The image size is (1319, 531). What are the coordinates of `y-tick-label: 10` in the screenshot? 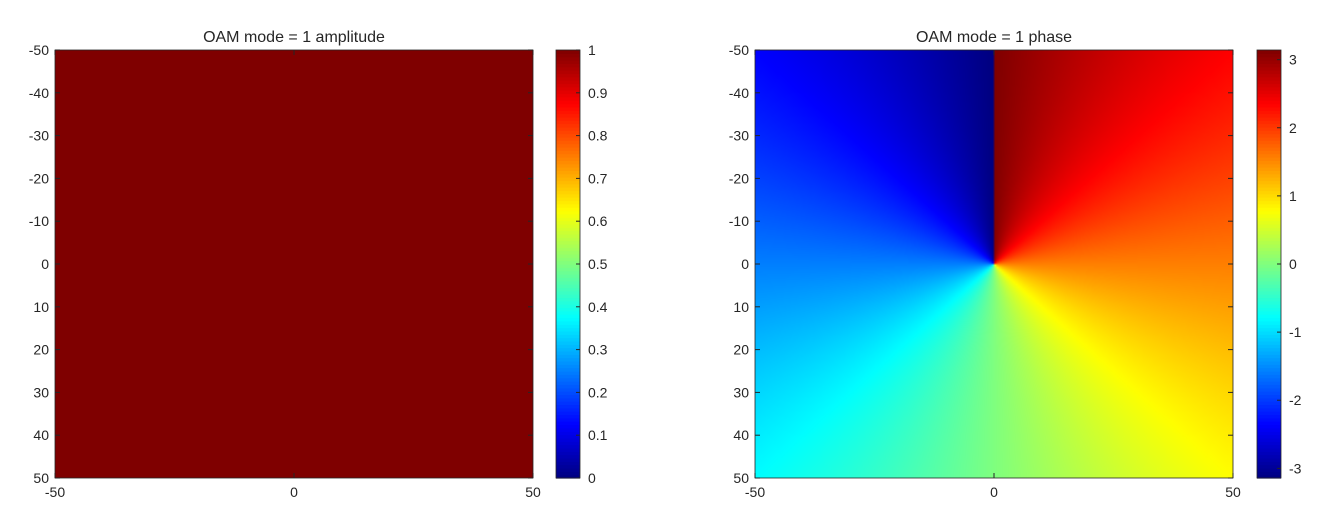 It's located at (41, 307).